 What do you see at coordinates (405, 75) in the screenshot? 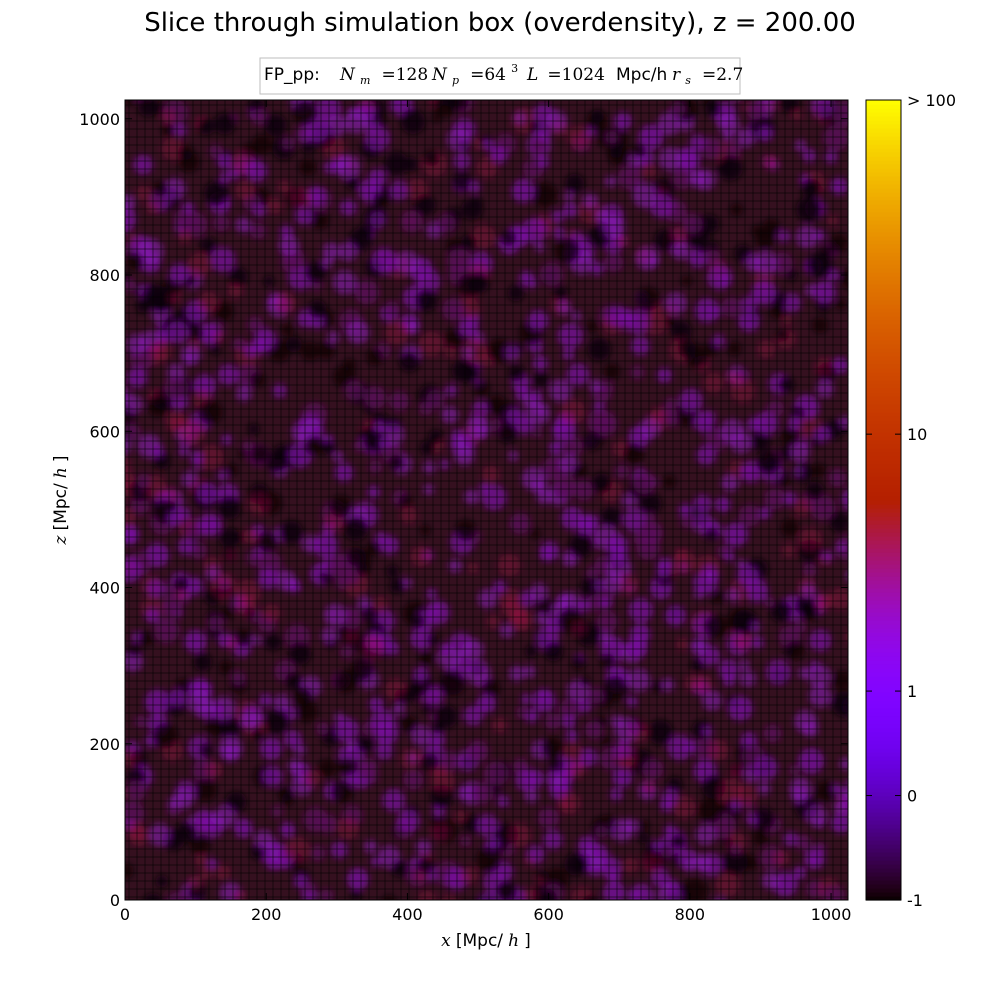
I see `info-nm-value: =128` at bounding box center [405, 75].